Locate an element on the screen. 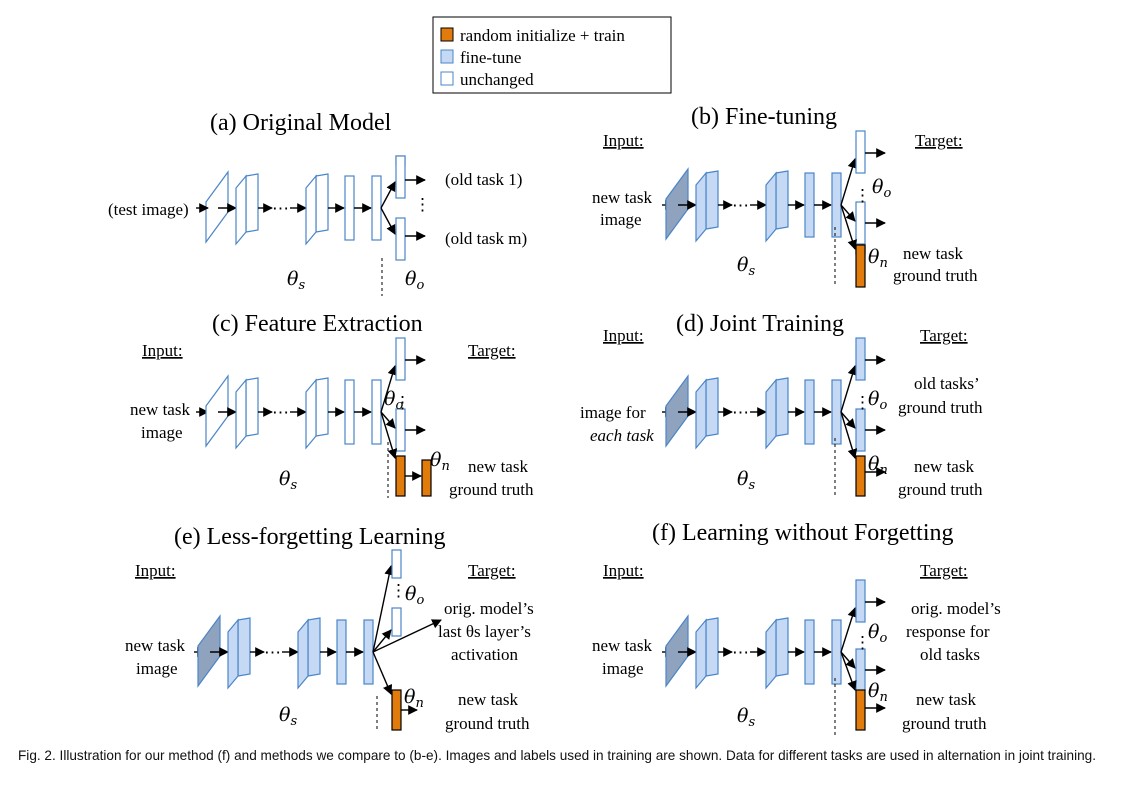 This screenshot has width=1122, height=789. panel-b-theta-old: θo is located at coordinates (881, 188).